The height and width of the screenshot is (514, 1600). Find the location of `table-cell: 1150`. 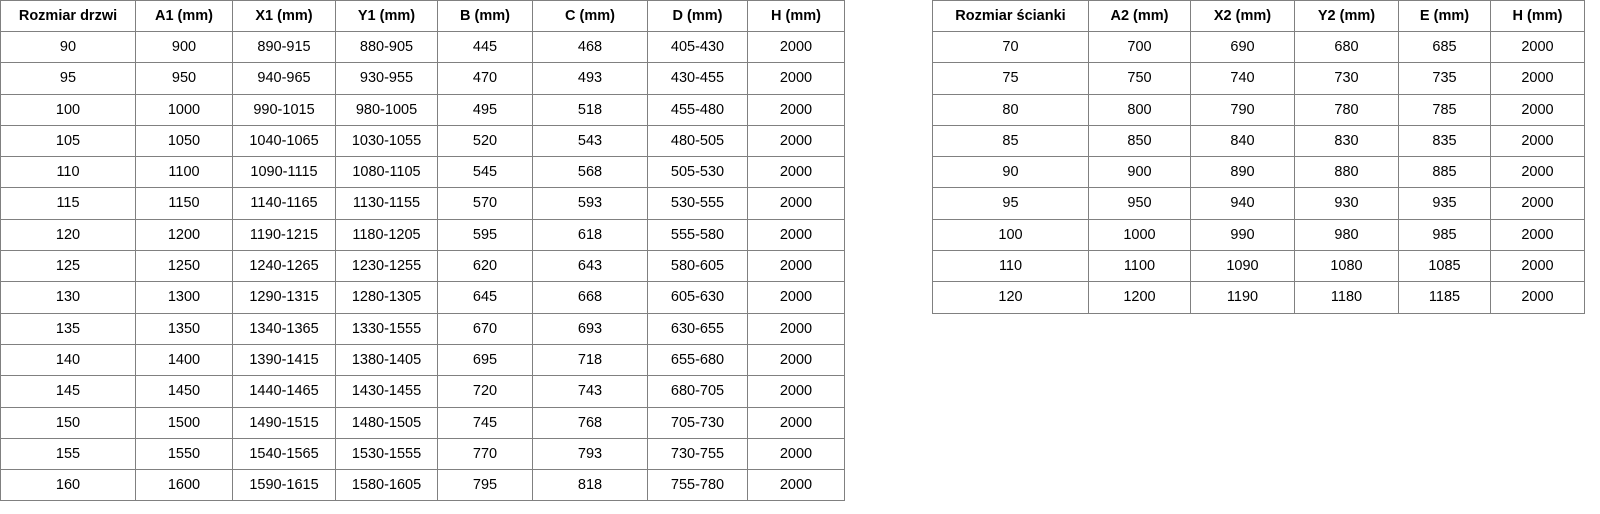

table-cell: 1150 is located at coordinates (184, 203).